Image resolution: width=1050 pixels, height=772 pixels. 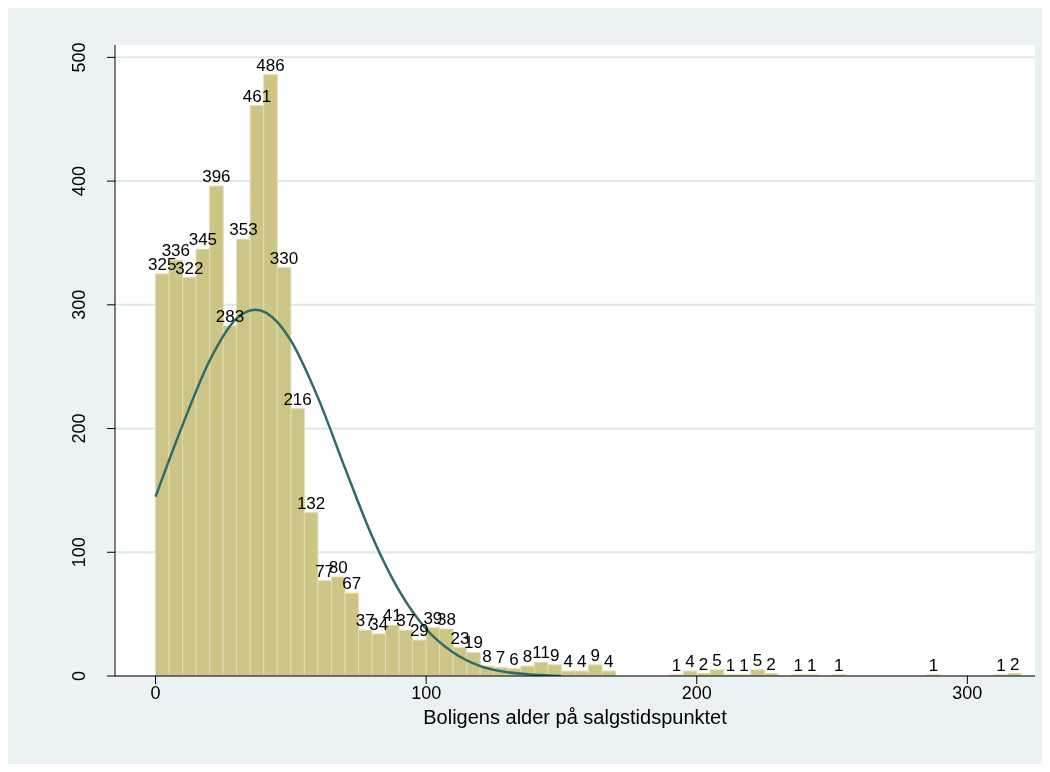 I want to click on data-label: 67, so click(x=352, y=584).